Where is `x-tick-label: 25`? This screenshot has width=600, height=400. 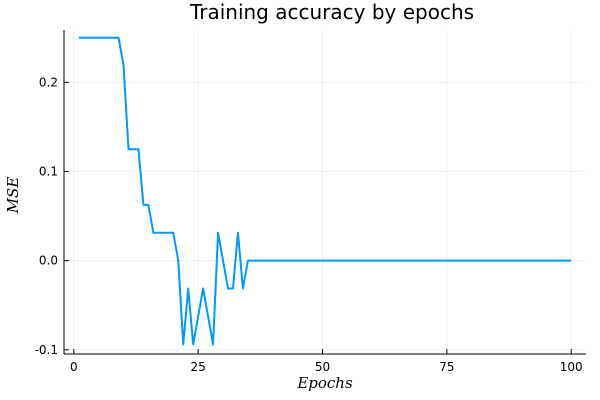 x-tick-label: 25 is located at coordinates (198, 367).